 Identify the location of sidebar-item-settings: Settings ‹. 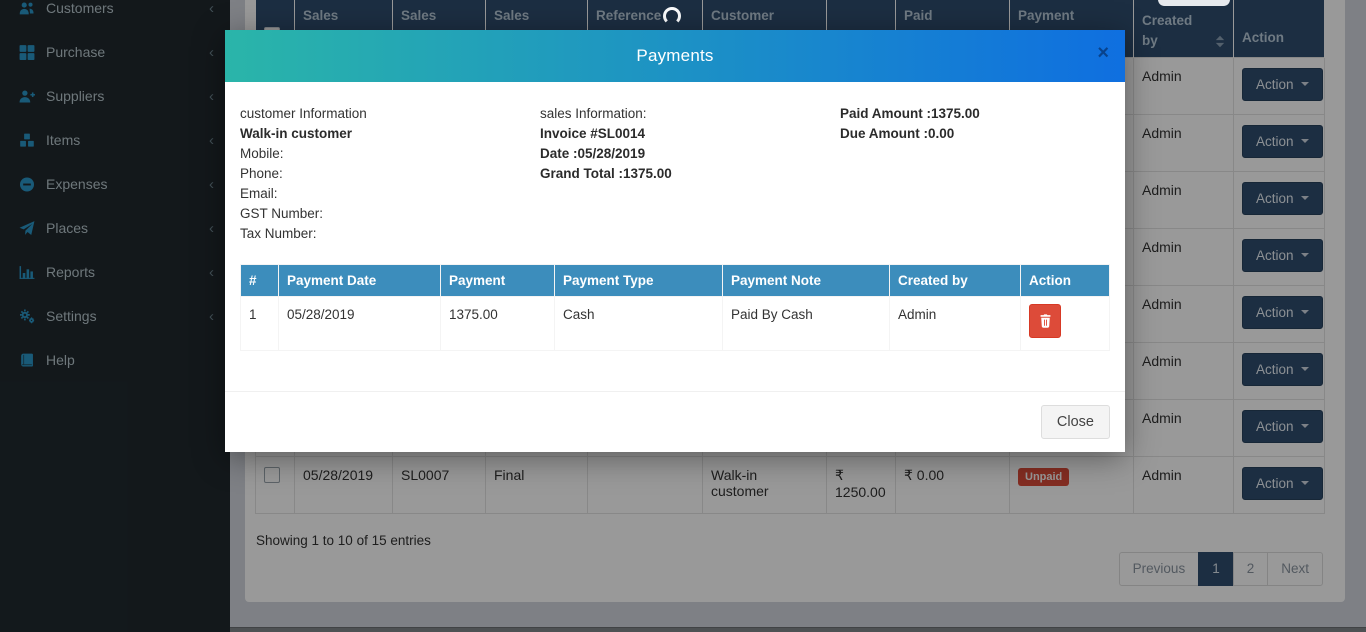
(115, 316).